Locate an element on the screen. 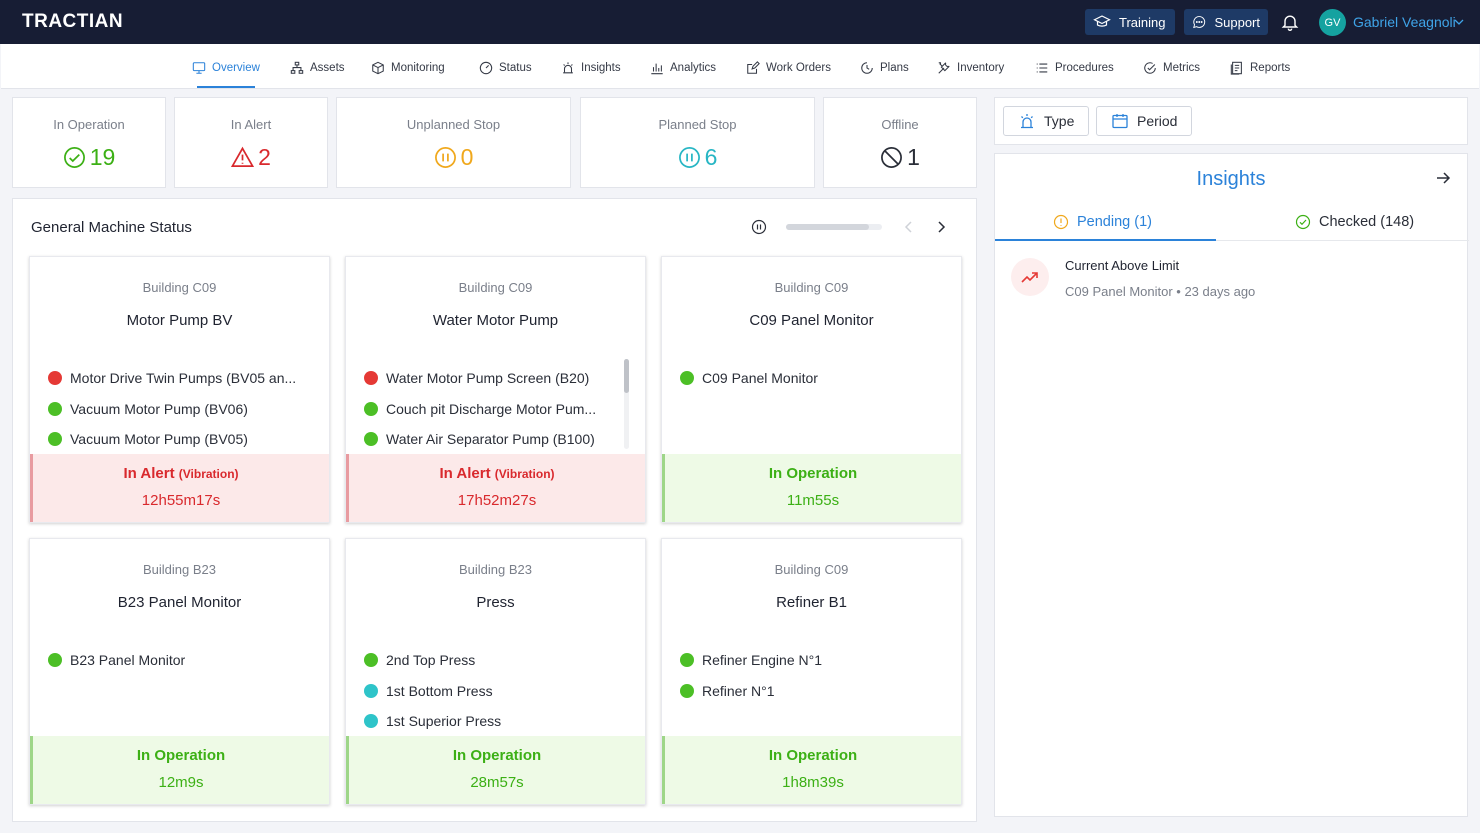  tab-pending-label: Pending (1) is located at coordinates (1114, 222).